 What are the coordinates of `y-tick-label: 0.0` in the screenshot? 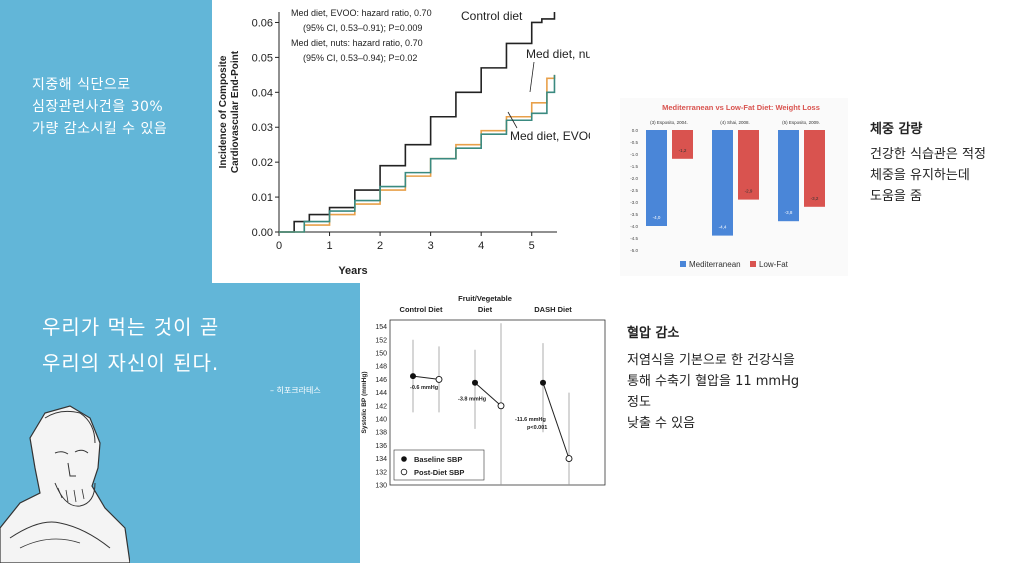 It's located at (635, 130).